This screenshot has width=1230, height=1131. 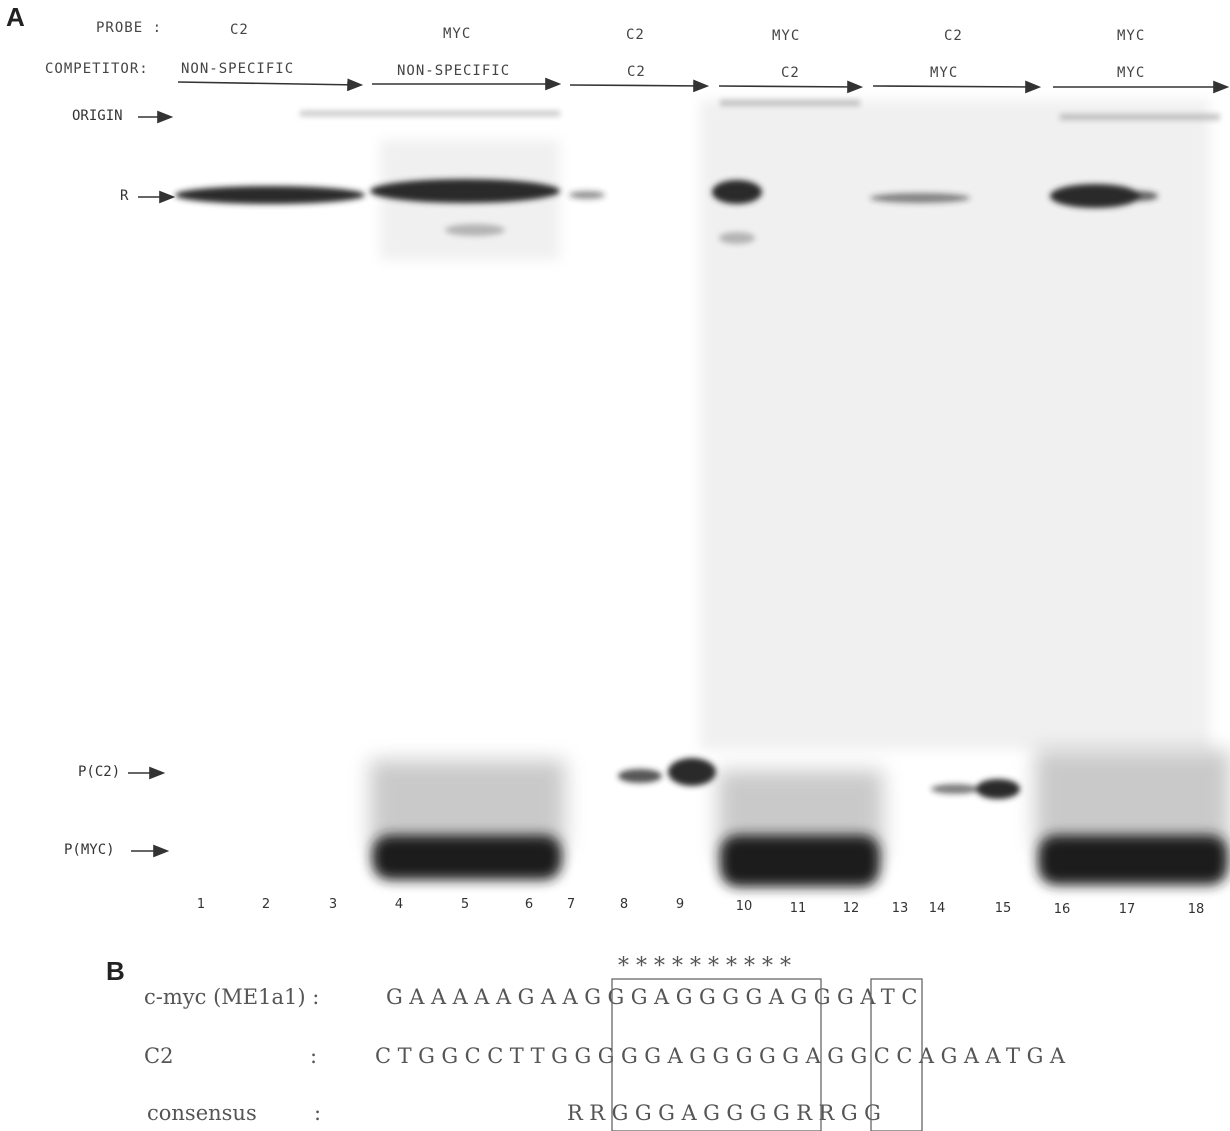 What do you see at coordinates (333, 904) in the screenshot?
I see `lane-number: 3` at bounding box center [333, 904].